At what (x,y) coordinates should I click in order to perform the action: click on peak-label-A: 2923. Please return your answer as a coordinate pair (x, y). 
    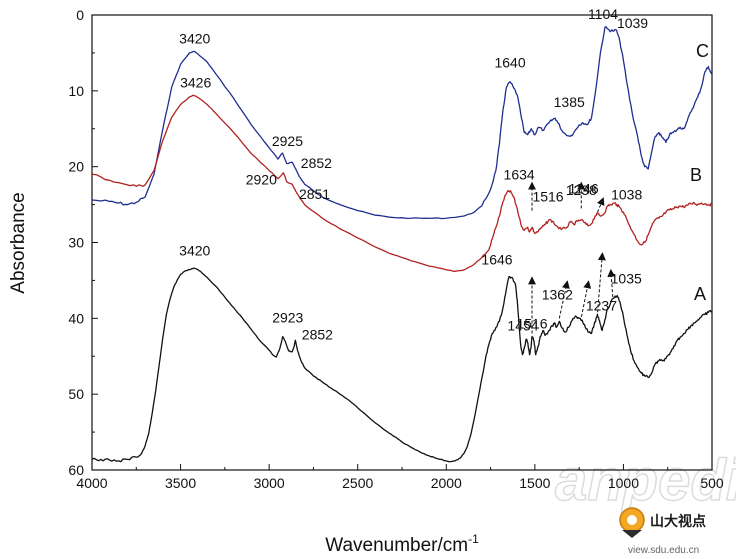
    Looking at the image, I should click on (287, 318).